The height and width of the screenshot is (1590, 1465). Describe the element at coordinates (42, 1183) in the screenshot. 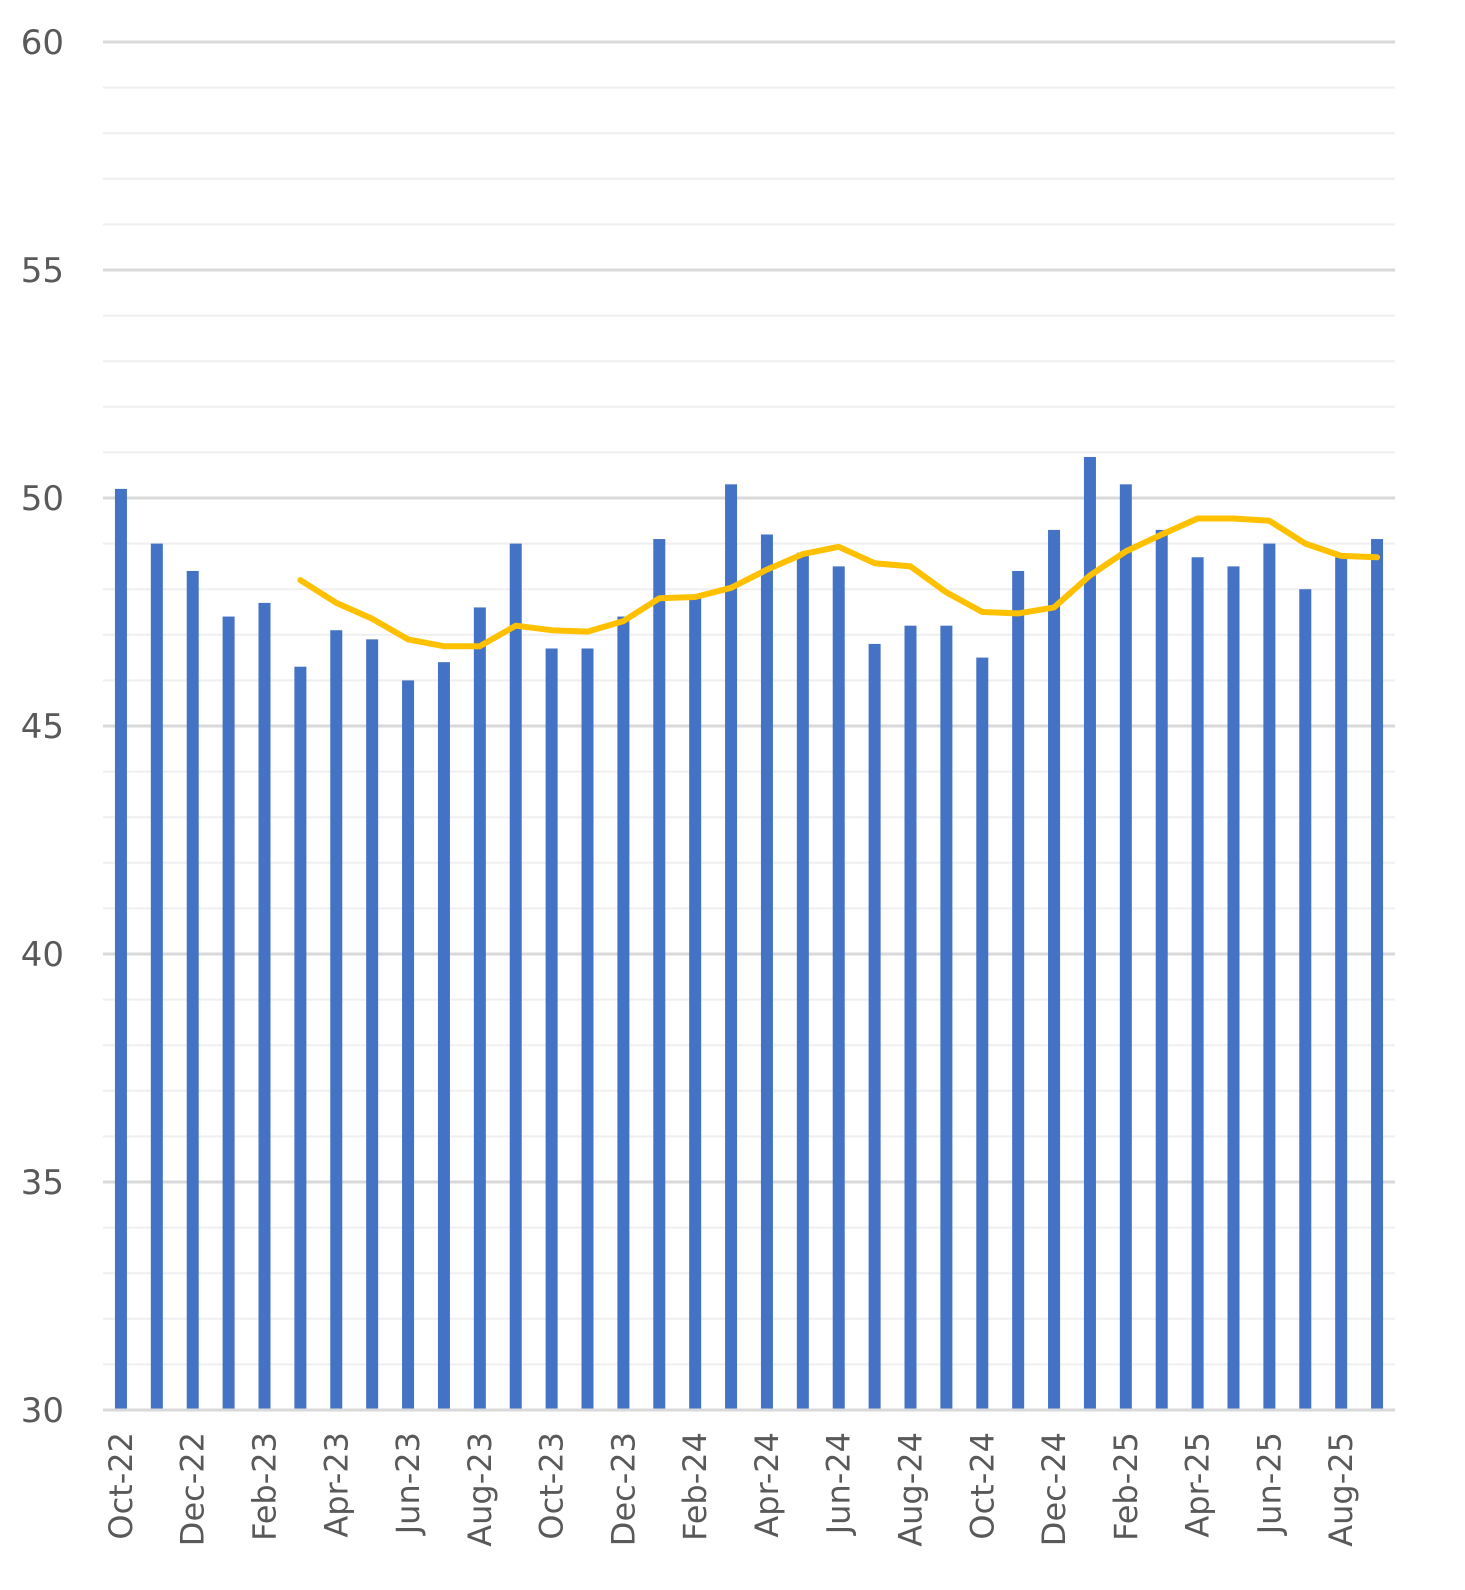

I see `y-tick-label: 35` at that location.